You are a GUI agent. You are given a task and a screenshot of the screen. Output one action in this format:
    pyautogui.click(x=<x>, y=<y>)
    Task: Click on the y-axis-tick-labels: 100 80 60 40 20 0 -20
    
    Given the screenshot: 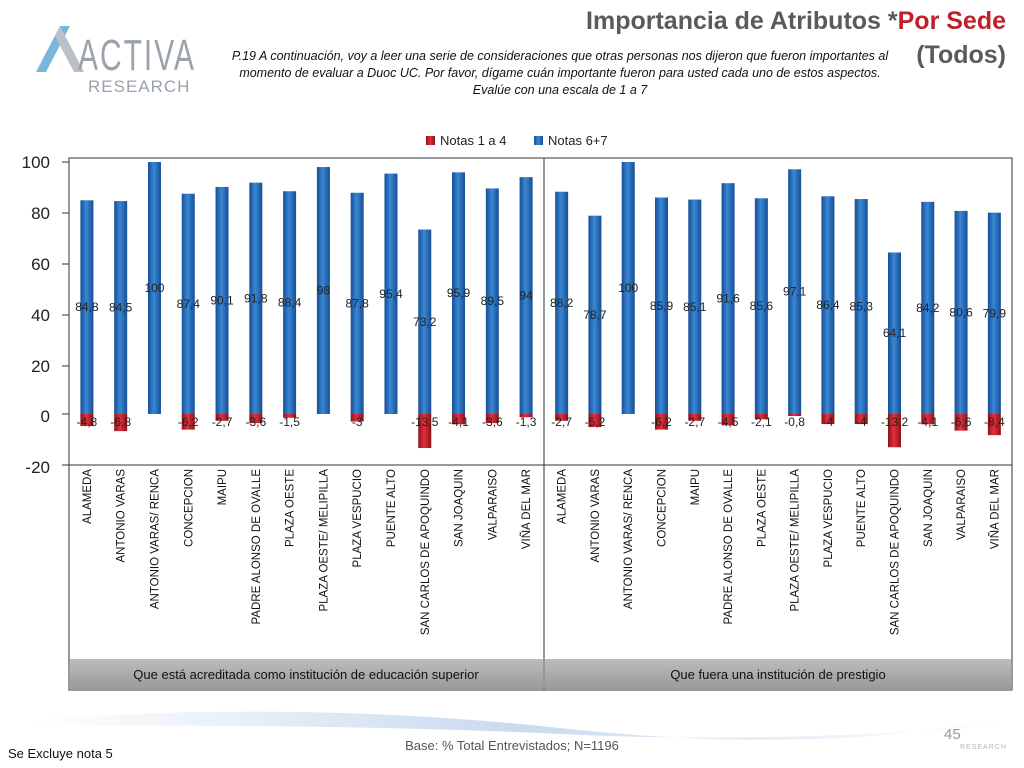 What is the action you would take?
    pyautogui.click(x=36, y=315)
    